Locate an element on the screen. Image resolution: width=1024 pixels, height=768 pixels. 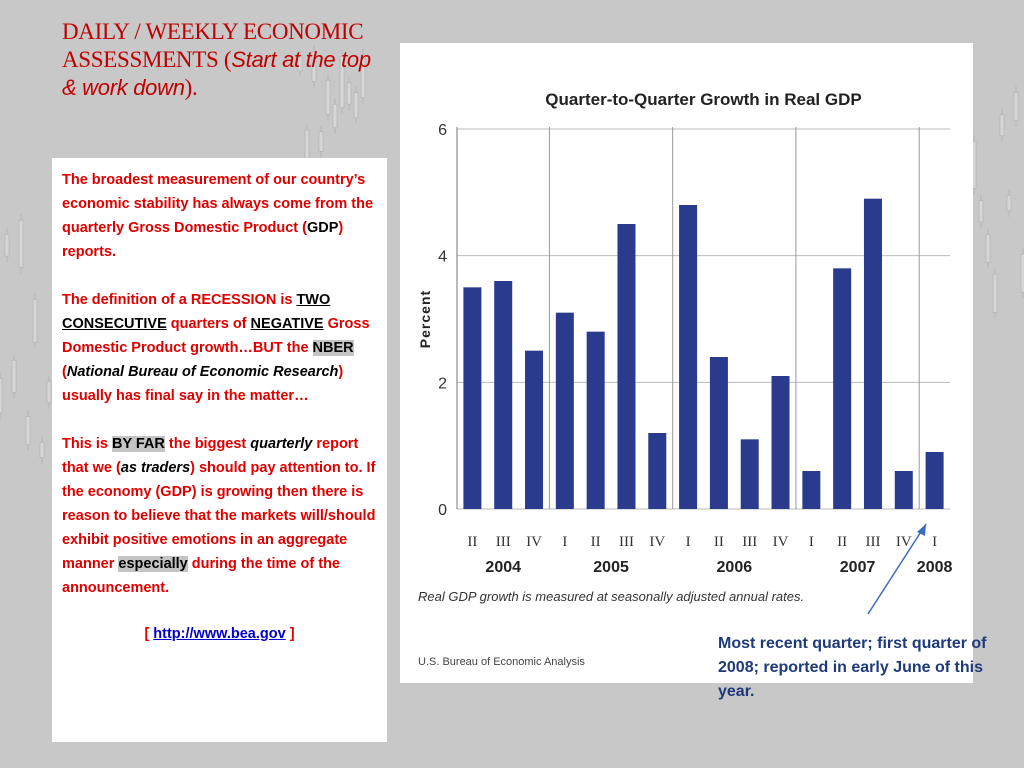
p2-text-b: quarters of is located at coordinates (208, 324).